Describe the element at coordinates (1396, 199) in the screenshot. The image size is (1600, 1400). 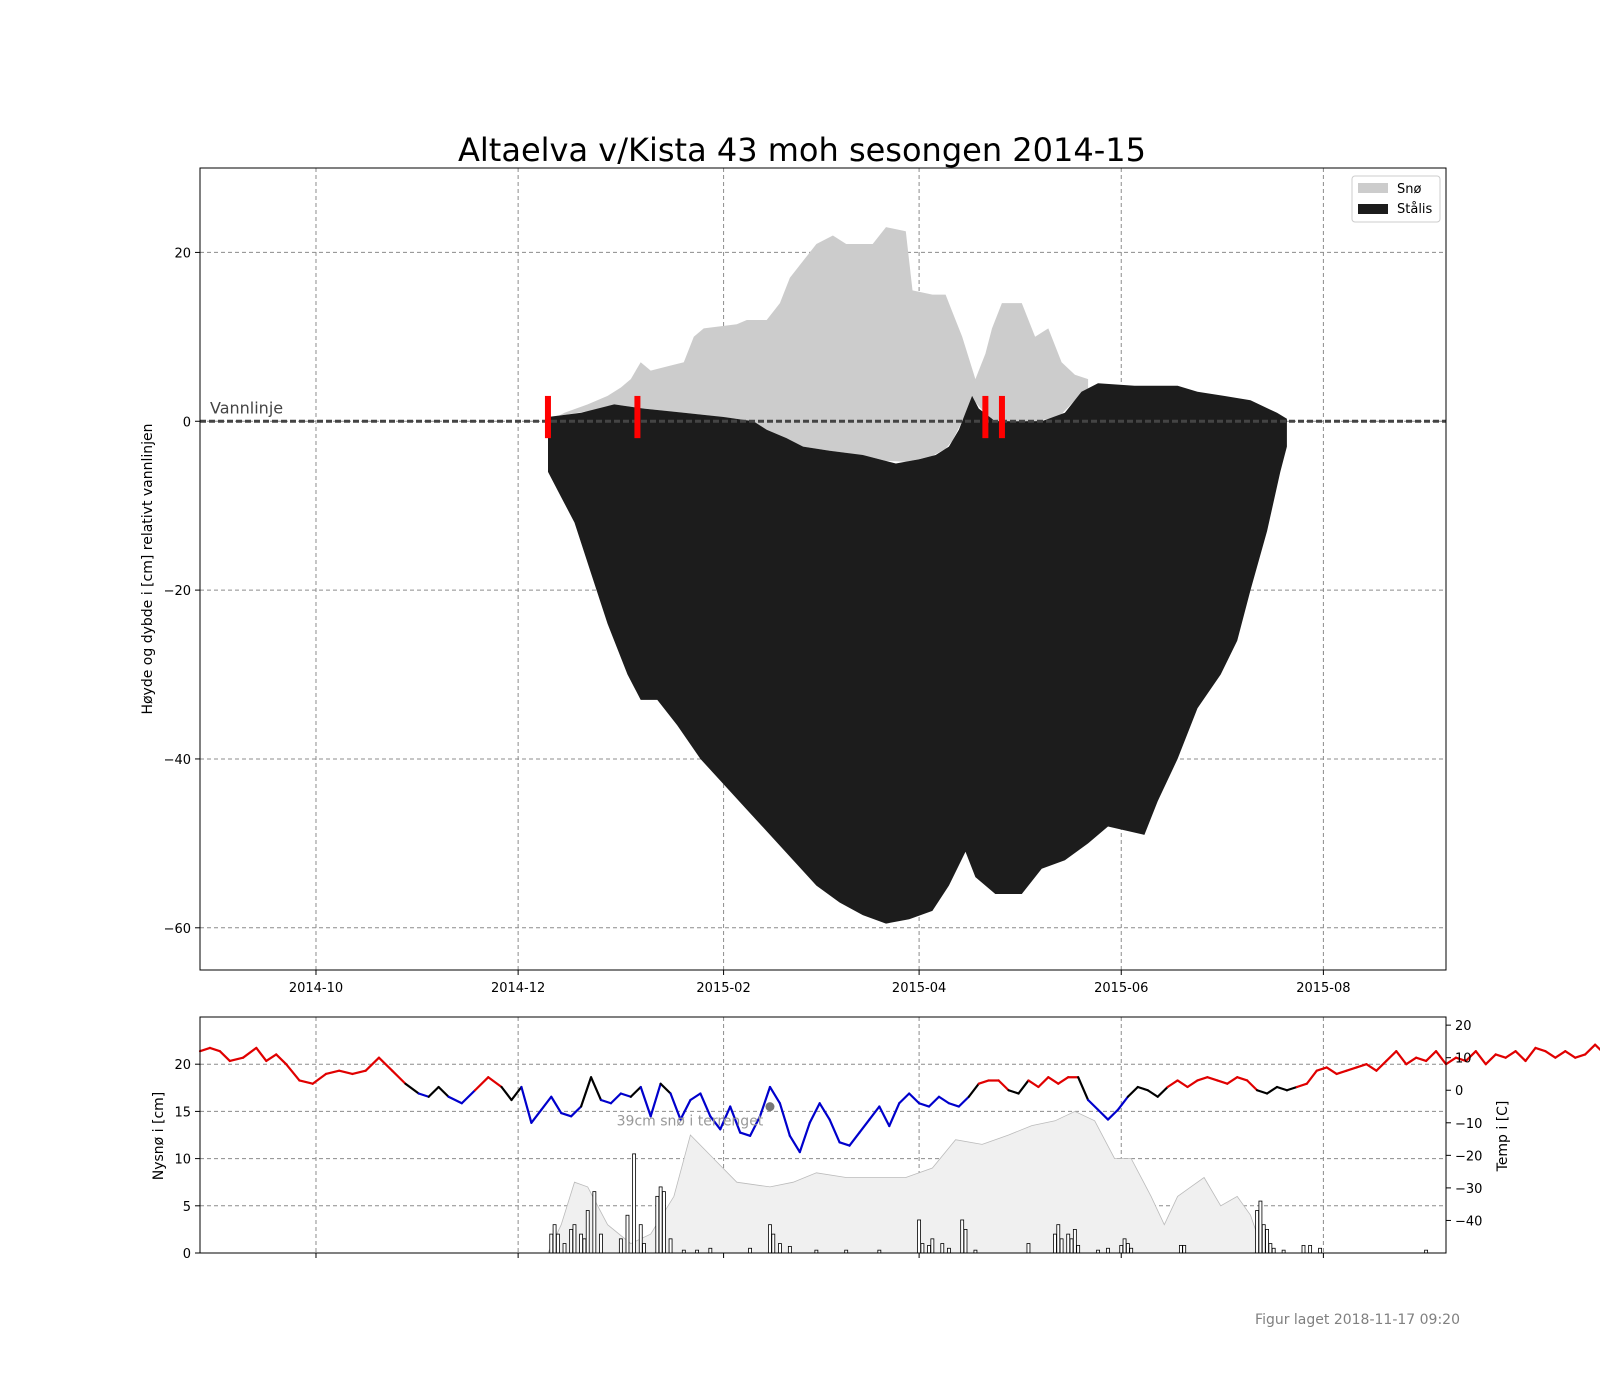
I see `legend: Snø Stålis` at that location.